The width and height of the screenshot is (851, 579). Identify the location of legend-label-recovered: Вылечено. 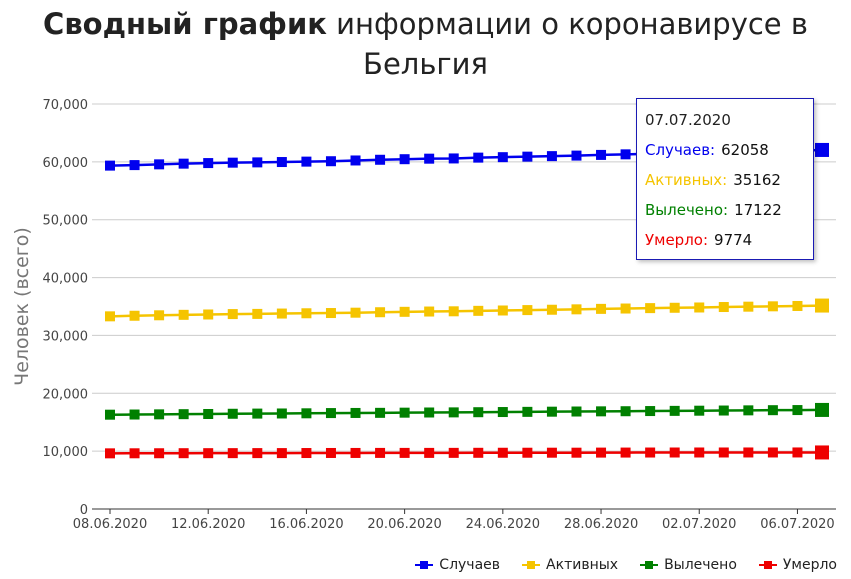
(700, 565).